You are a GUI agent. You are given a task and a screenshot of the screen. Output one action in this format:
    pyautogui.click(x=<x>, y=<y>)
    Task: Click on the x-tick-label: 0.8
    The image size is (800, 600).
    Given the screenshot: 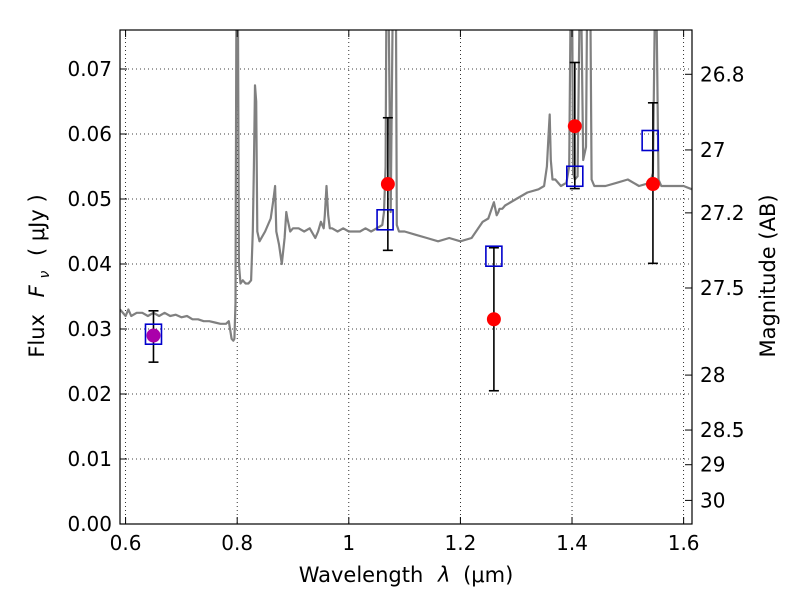 What is the action you would take?
    pyautogui.click(x=237, y=543)
    